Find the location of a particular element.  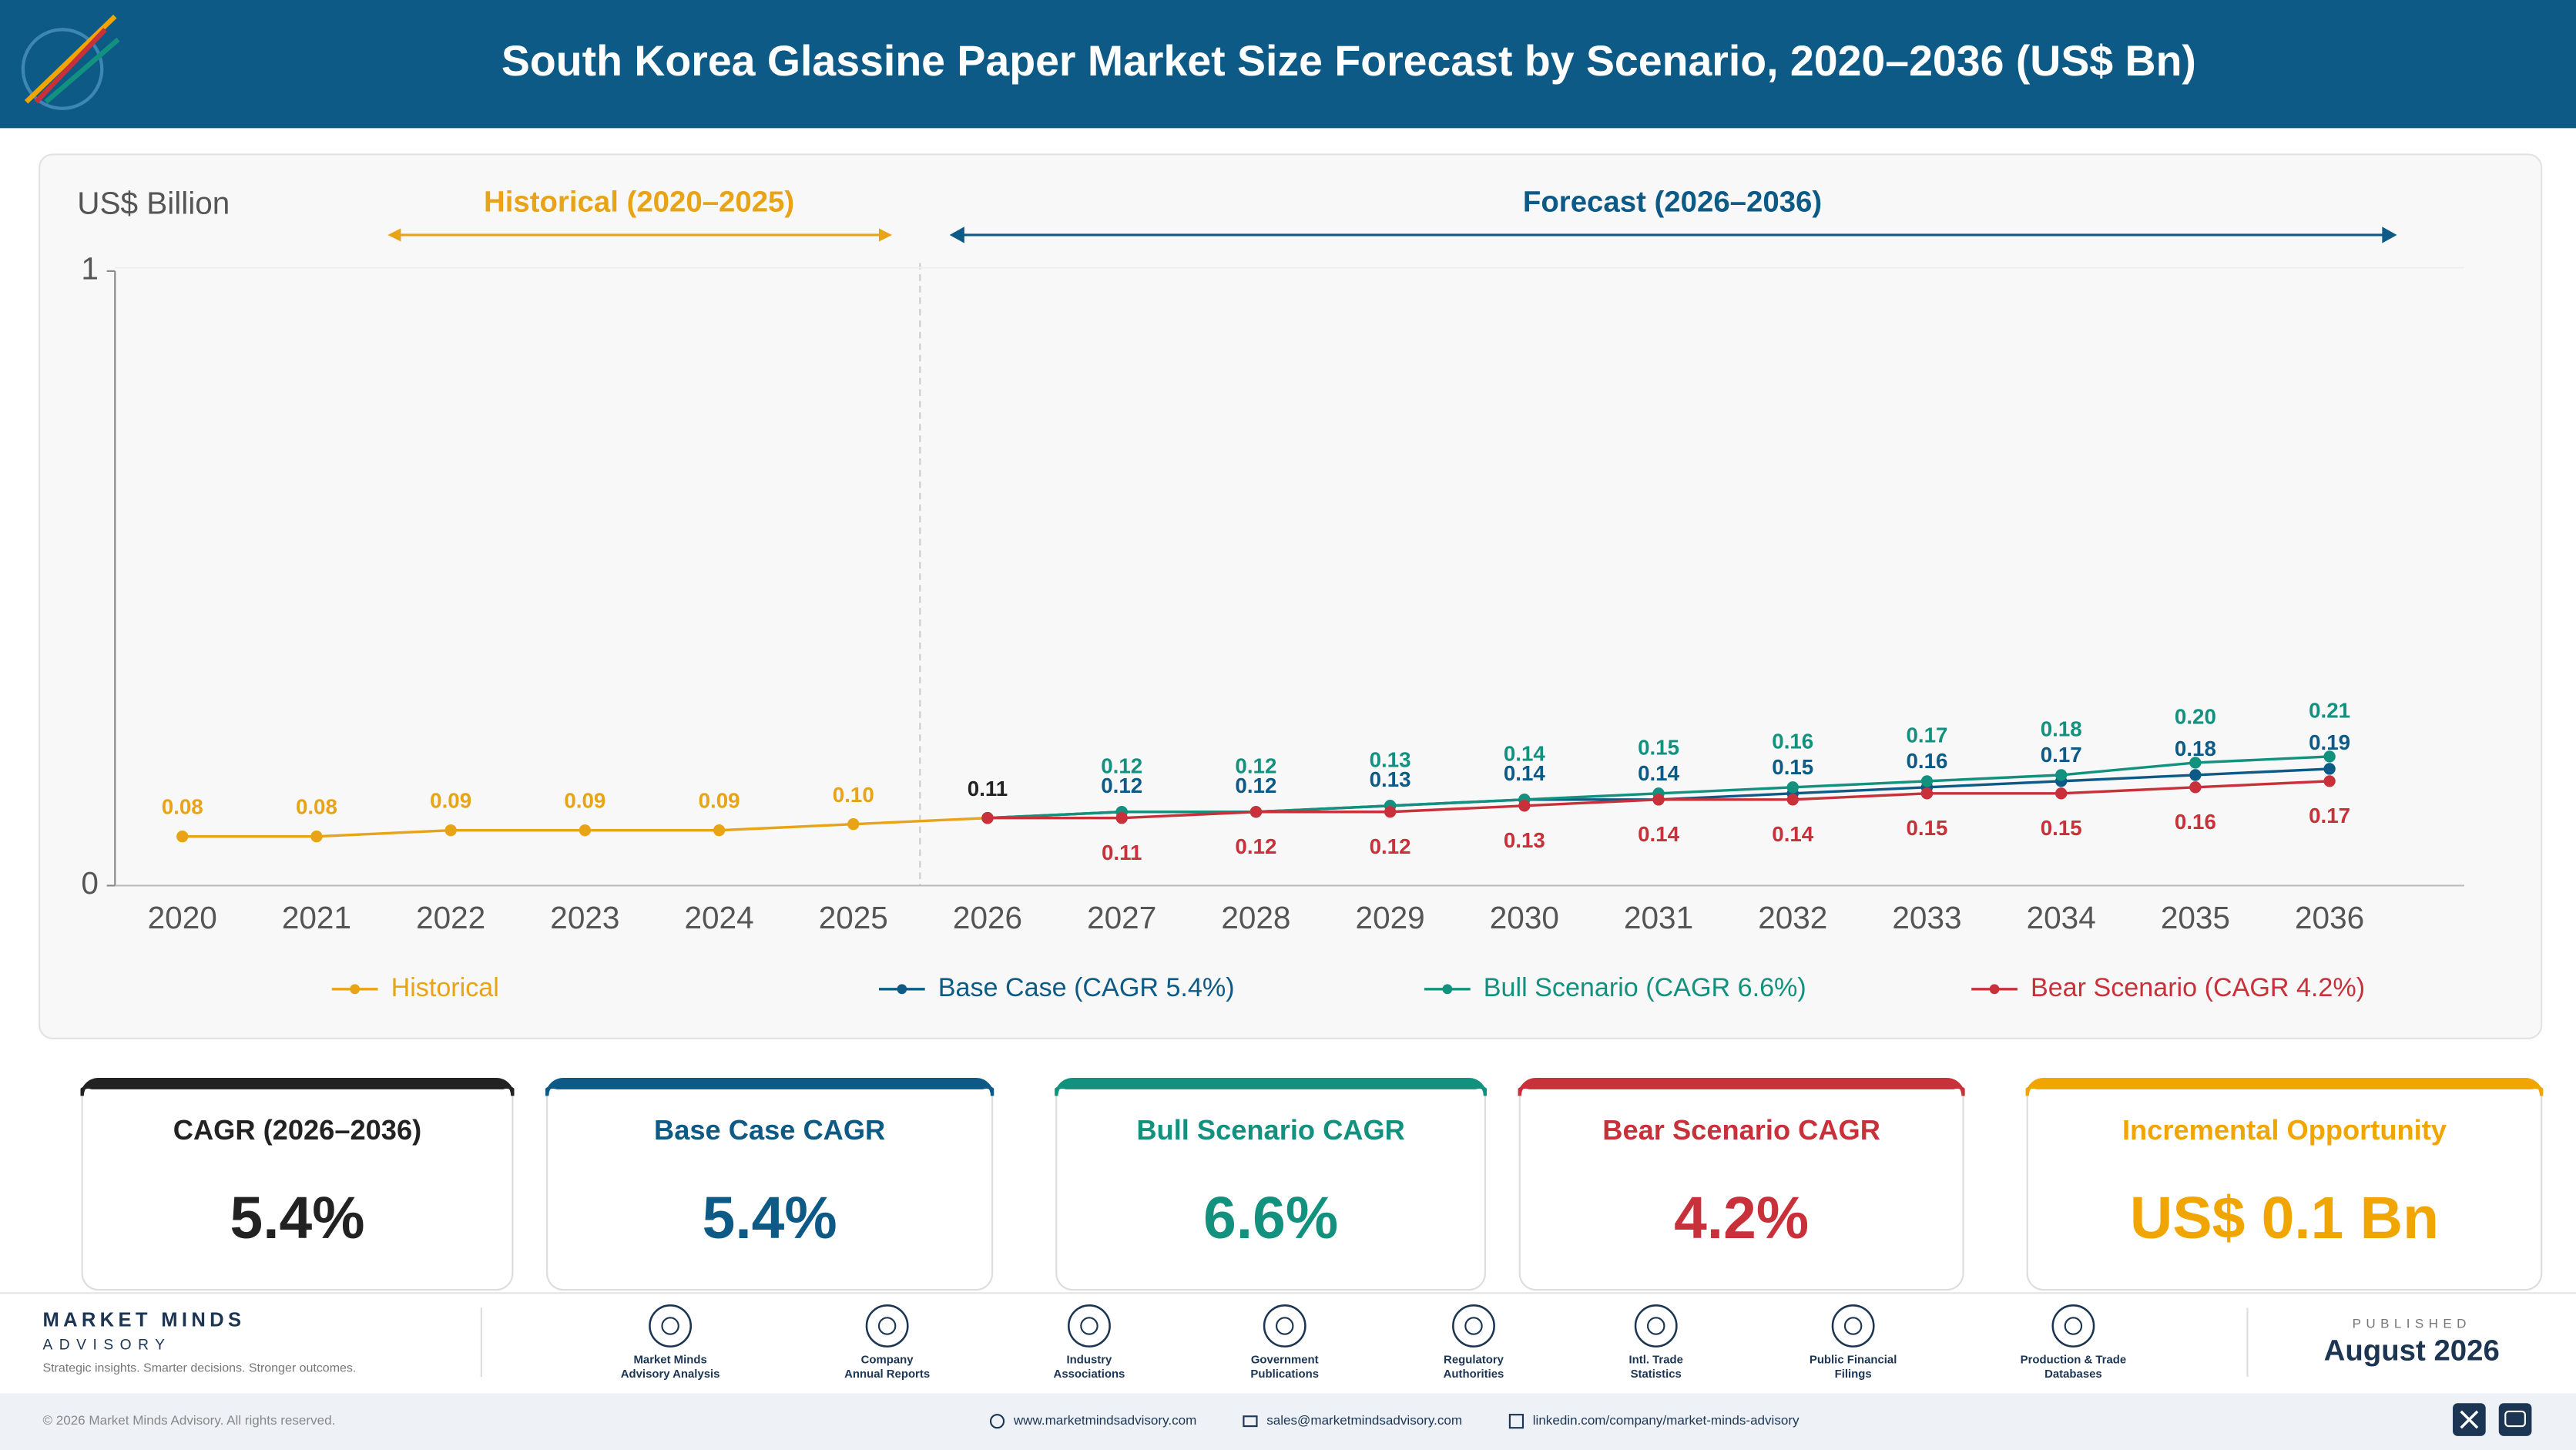

source-label: Industry is located at coordinates (1090, 1360).